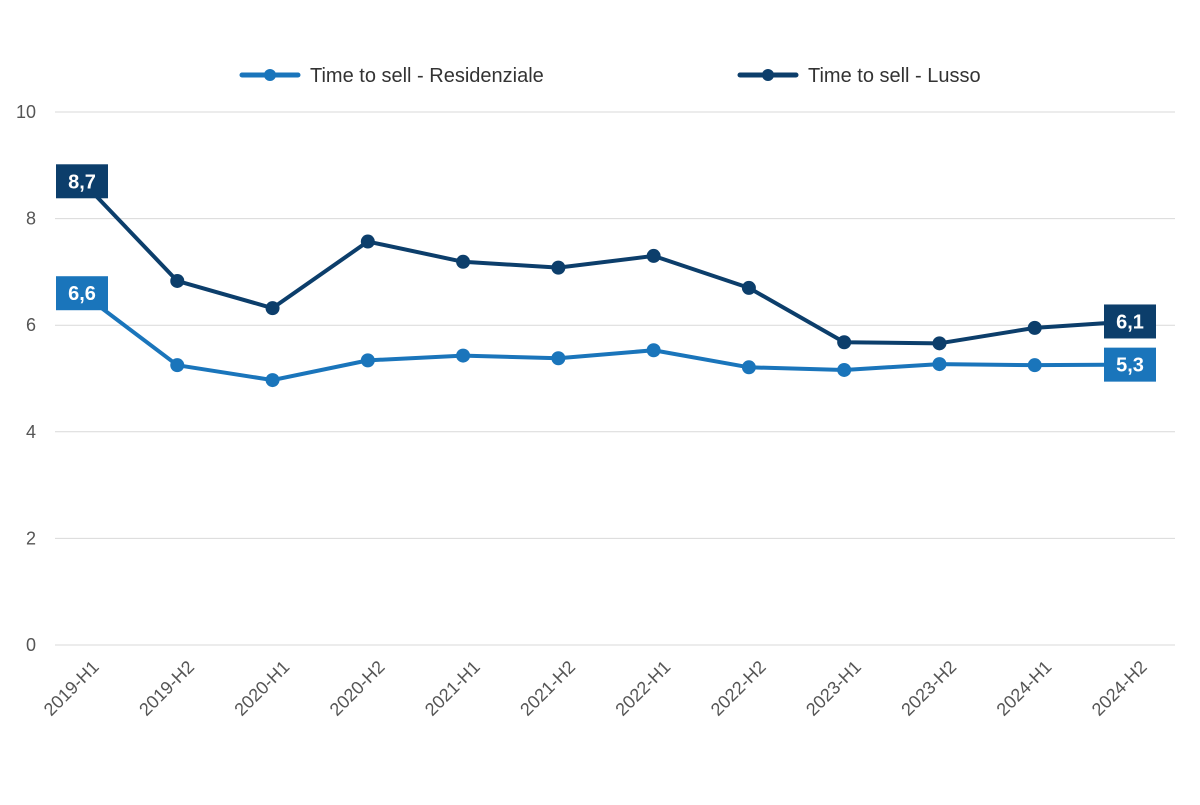 Image resolution: width=1200 pixels, height=805 pixels. What do you see at coordinates (928, 688) in the screenshot?
I see `x-tick-label: 2023-H2` at bounding box center [928, 688].